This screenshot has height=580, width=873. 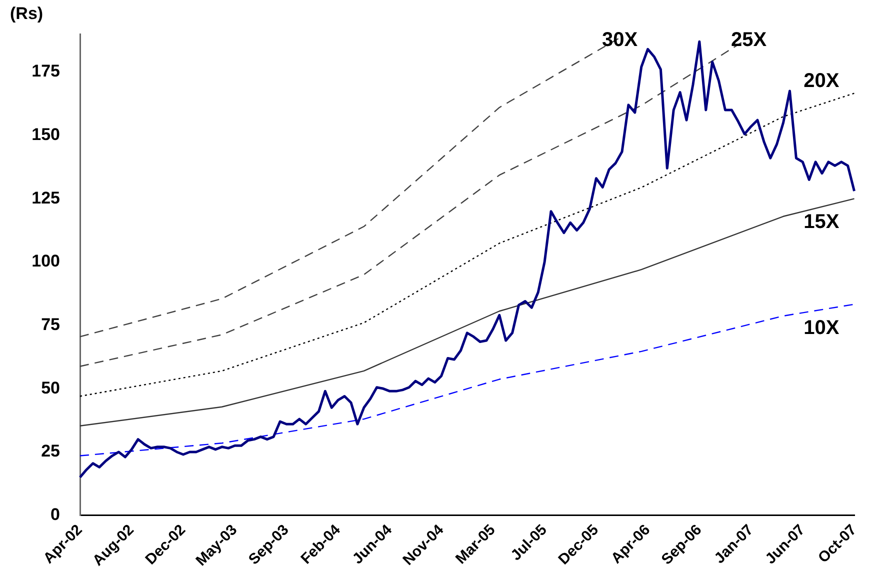 What do you see at coordinates (46, 134) in the screenshot?
I see `y-tick-label: 150` at bounding box center [46, 134].